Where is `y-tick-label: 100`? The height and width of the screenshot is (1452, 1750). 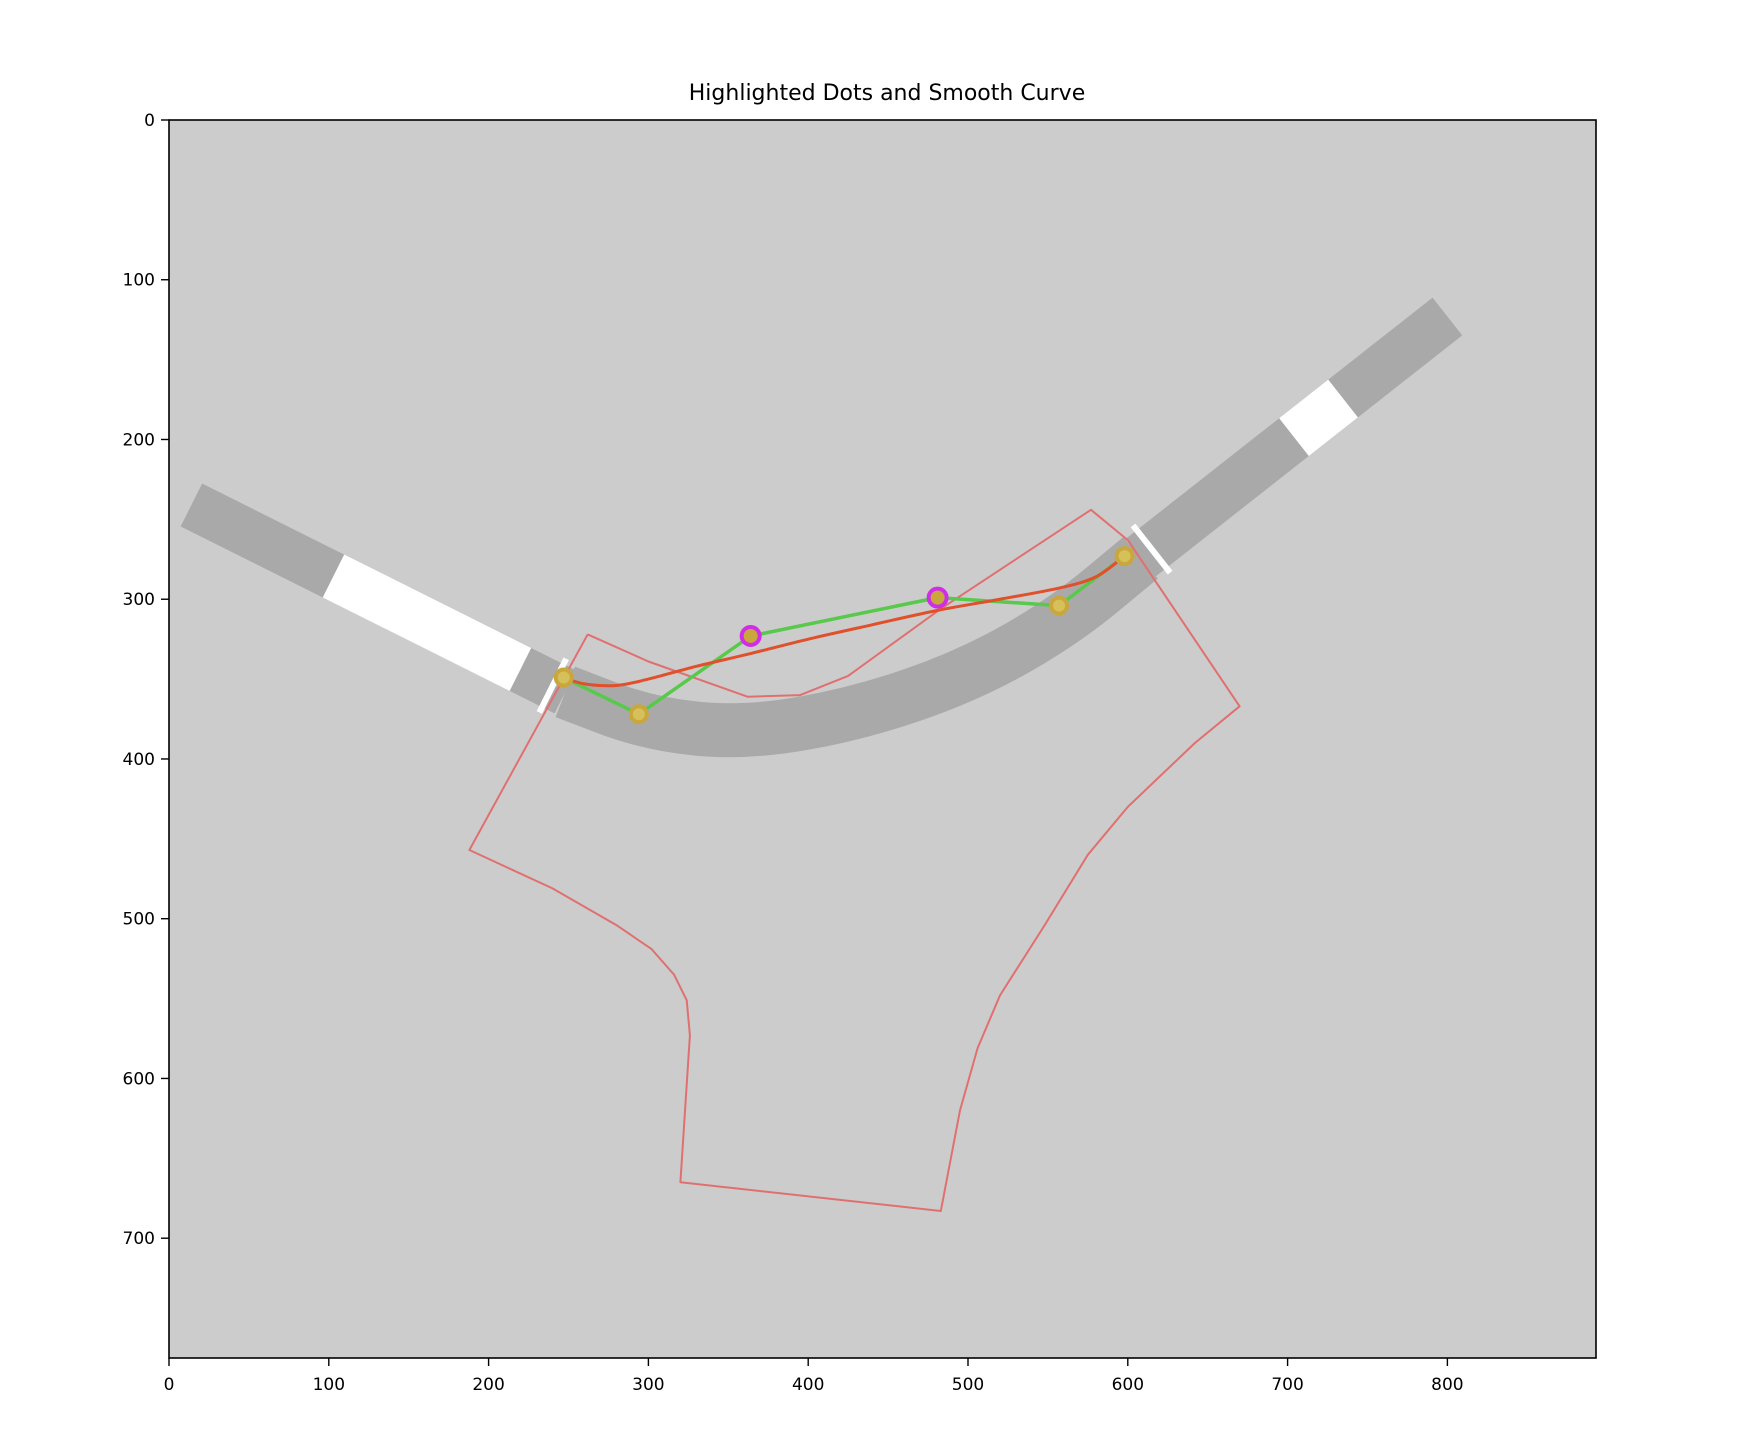 y-tick-label: 100 is located at coordinates (139, 281).